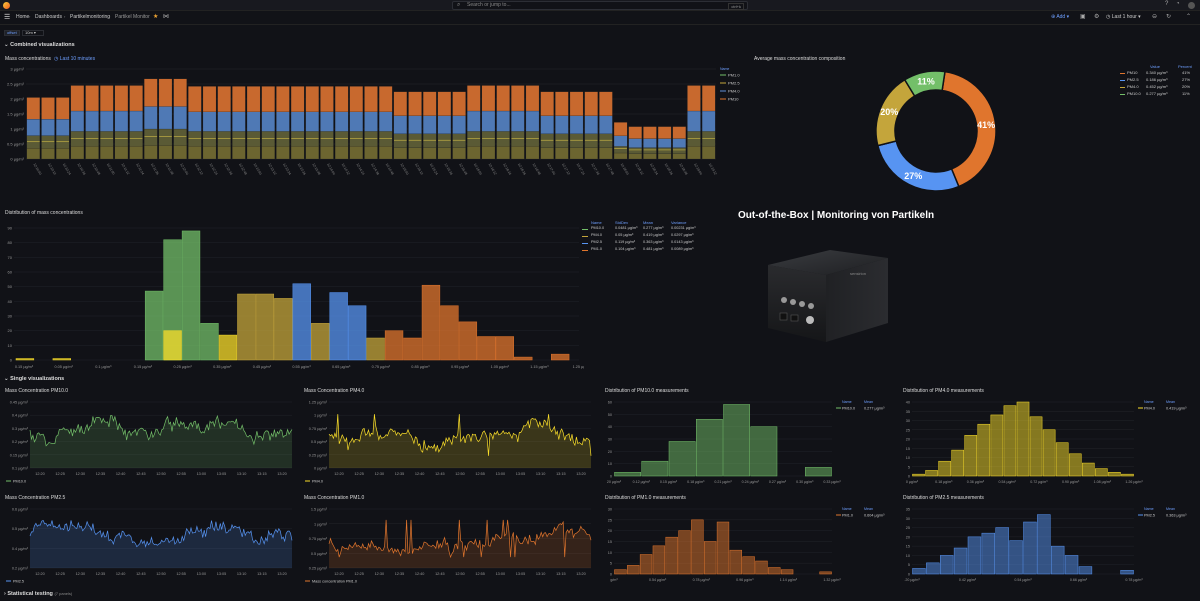  What do you see at coordinates (1167, 4) in the screenshot?
I see `help-icon: ?` at bounding box center [1167, 4].